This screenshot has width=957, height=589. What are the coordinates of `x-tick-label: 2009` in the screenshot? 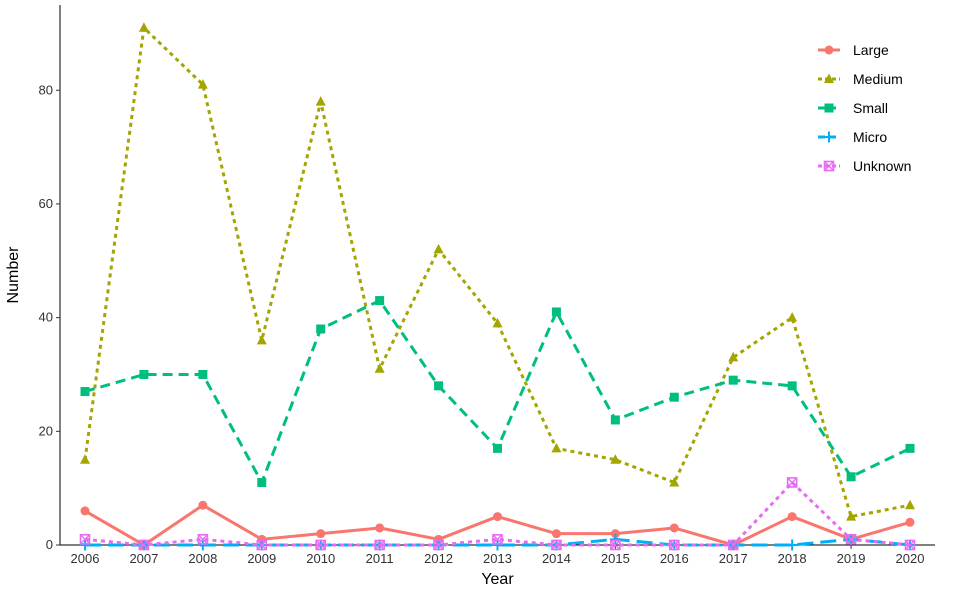 It's located at (261, 558).